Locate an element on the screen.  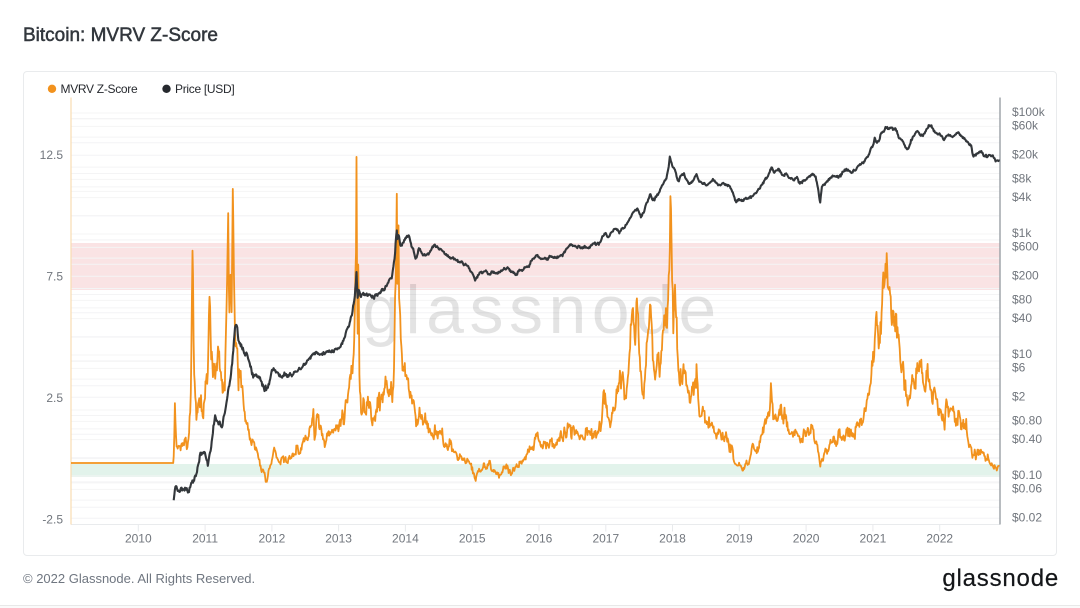
svg-text: 2014 is located at coordinates (405, 539).